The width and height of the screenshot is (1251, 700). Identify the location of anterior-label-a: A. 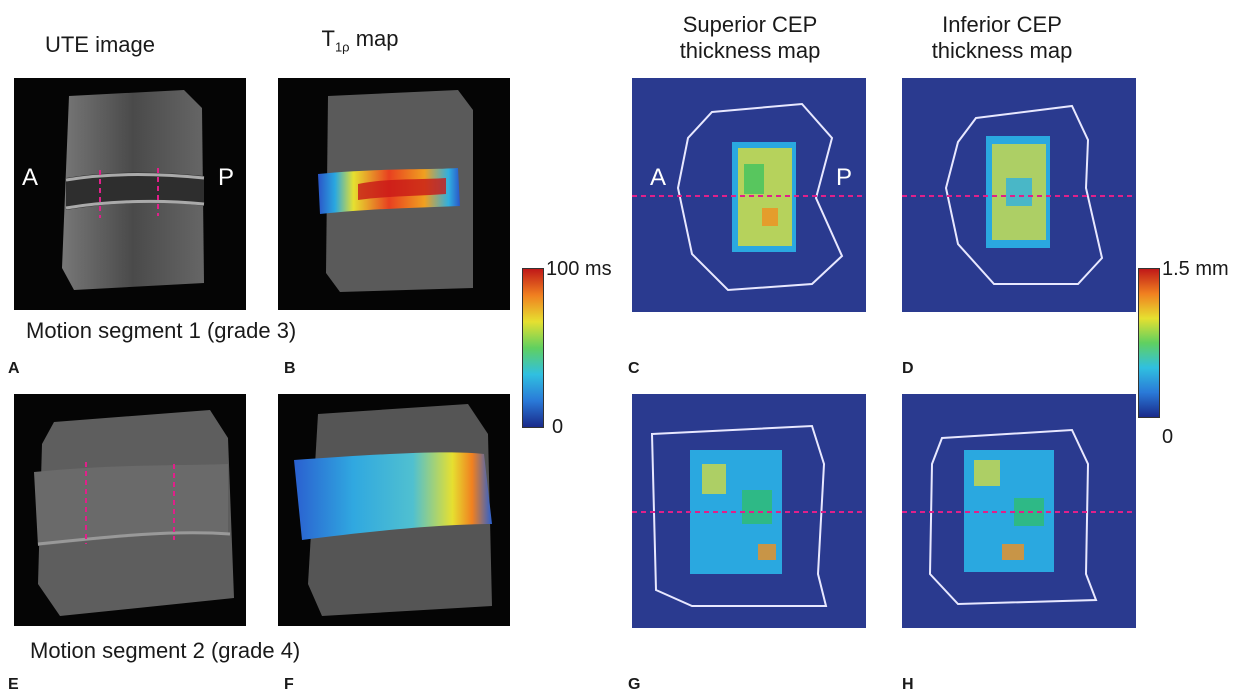
(30, 177).